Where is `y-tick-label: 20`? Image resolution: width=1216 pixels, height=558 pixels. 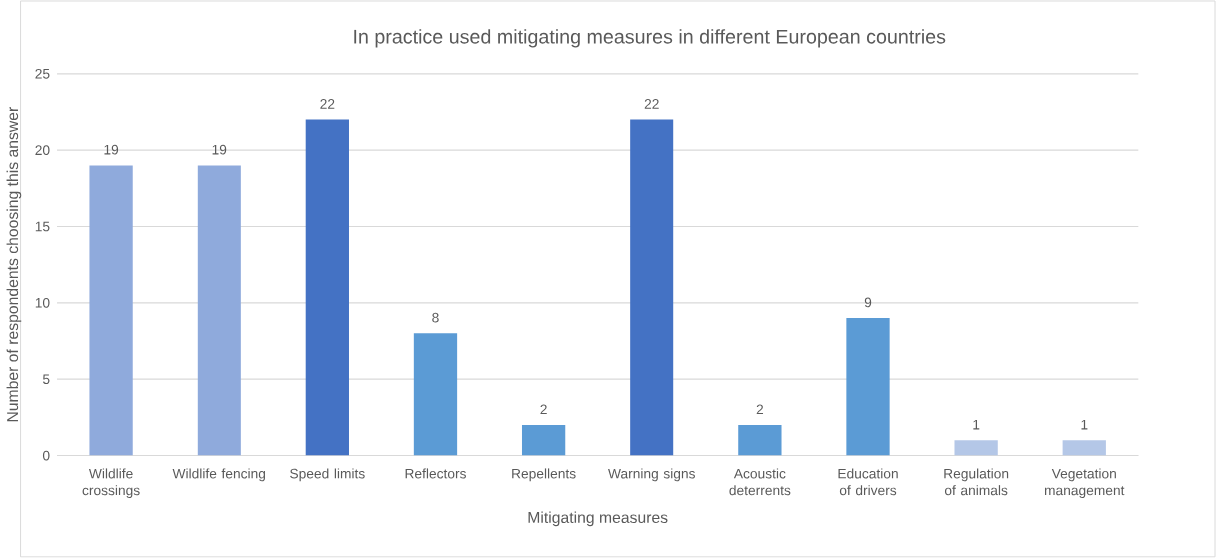 y-tick-label: 20 is located at coordinates (42, 150).